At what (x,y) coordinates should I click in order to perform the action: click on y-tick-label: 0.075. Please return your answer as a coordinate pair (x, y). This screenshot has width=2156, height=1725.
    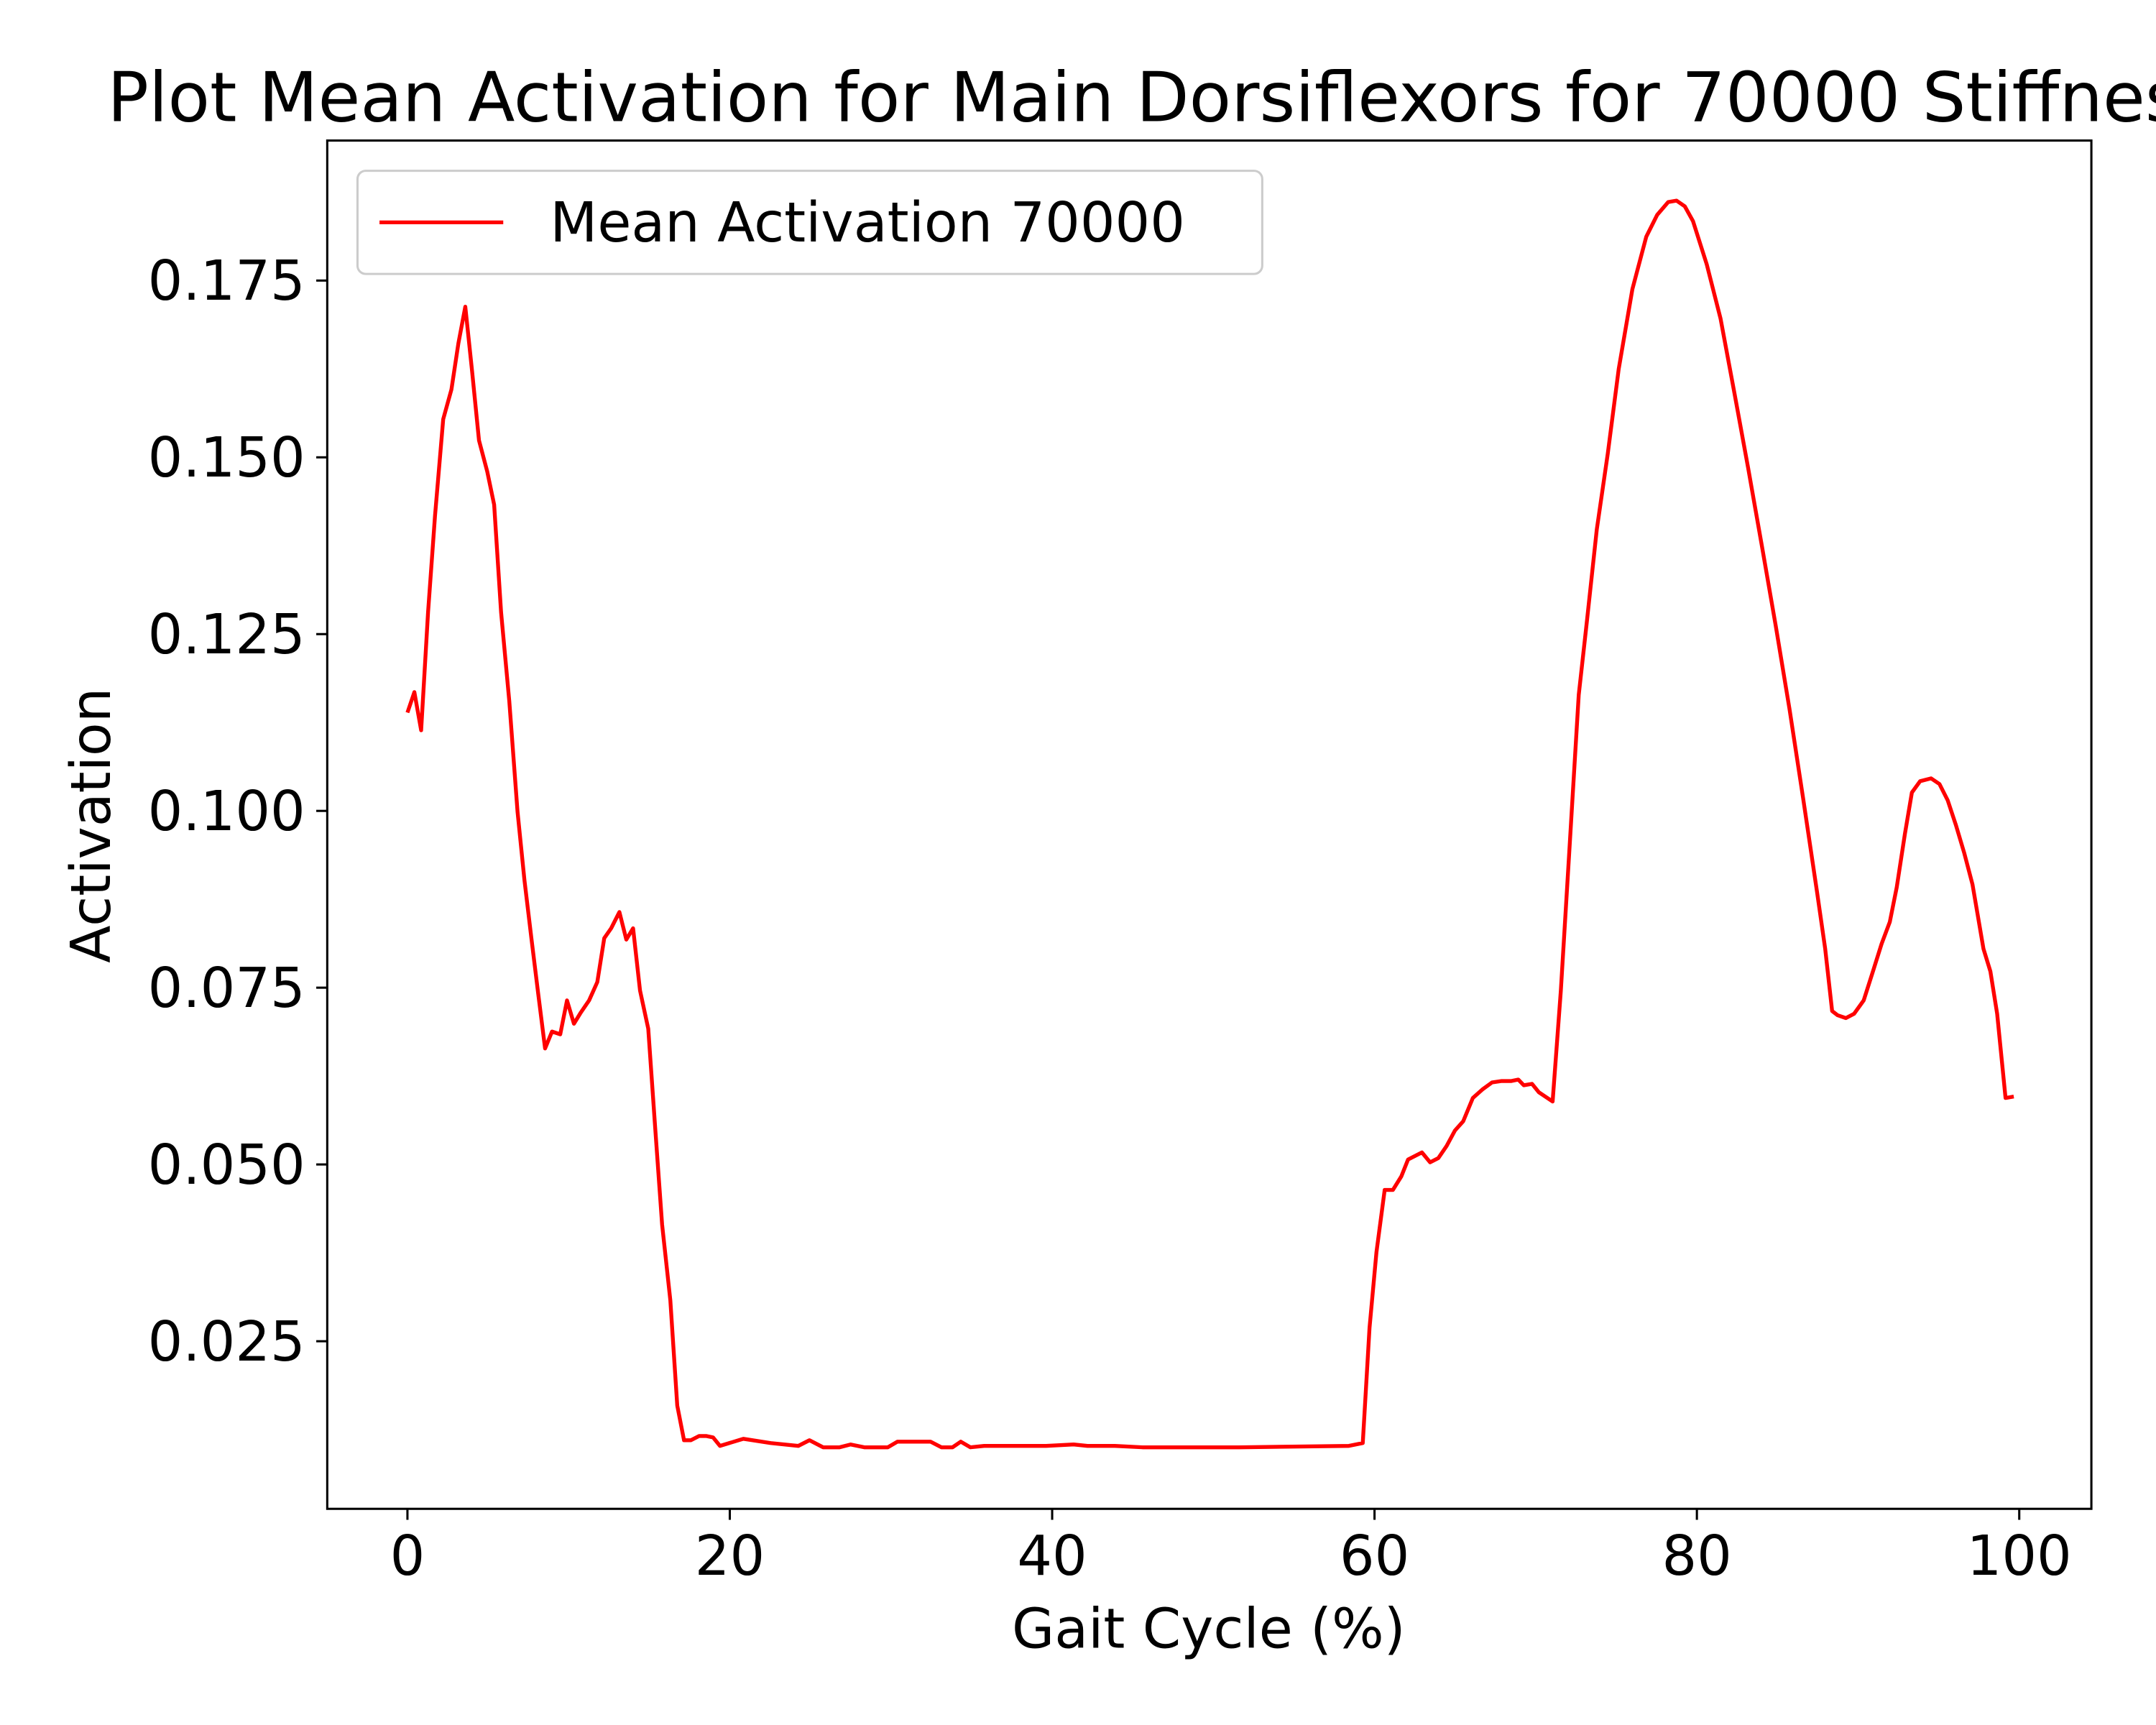
    Looking at the image, I should click on (227, 989).